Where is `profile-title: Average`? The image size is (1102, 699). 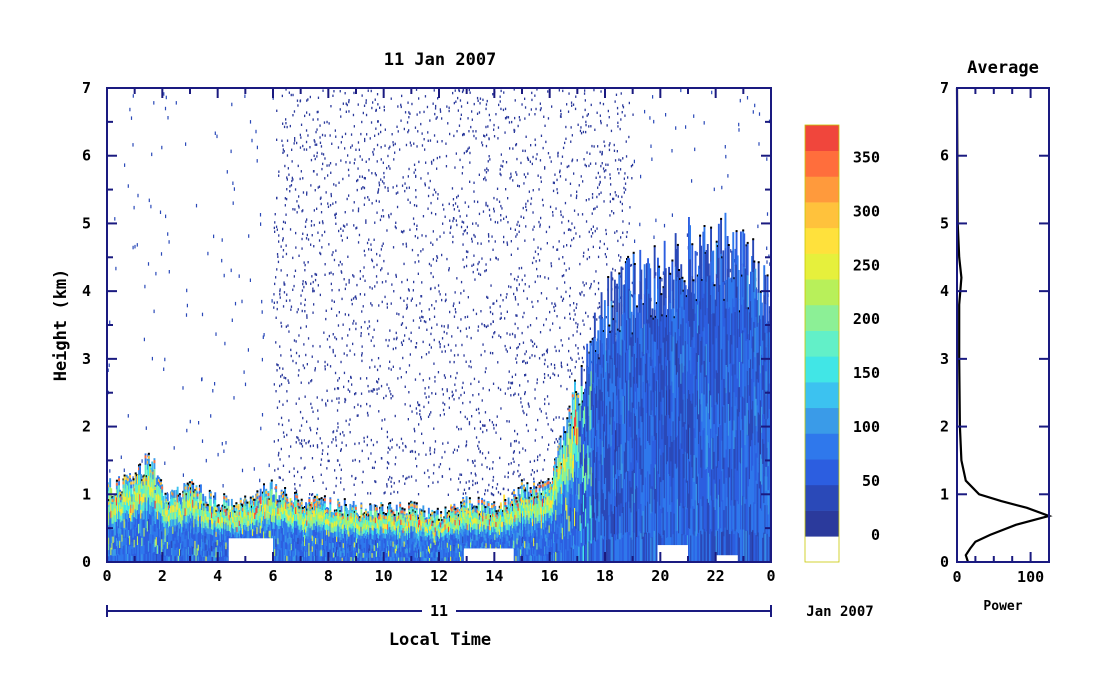
profile-title: Average is located at coordinates (1003, 68).